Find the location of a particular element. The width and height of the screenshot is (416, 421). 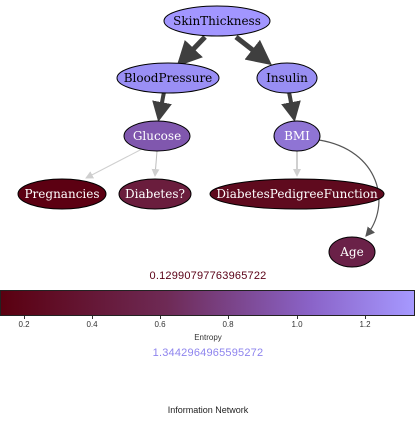

edge-bmi-age is located at coordinates (349, 188).